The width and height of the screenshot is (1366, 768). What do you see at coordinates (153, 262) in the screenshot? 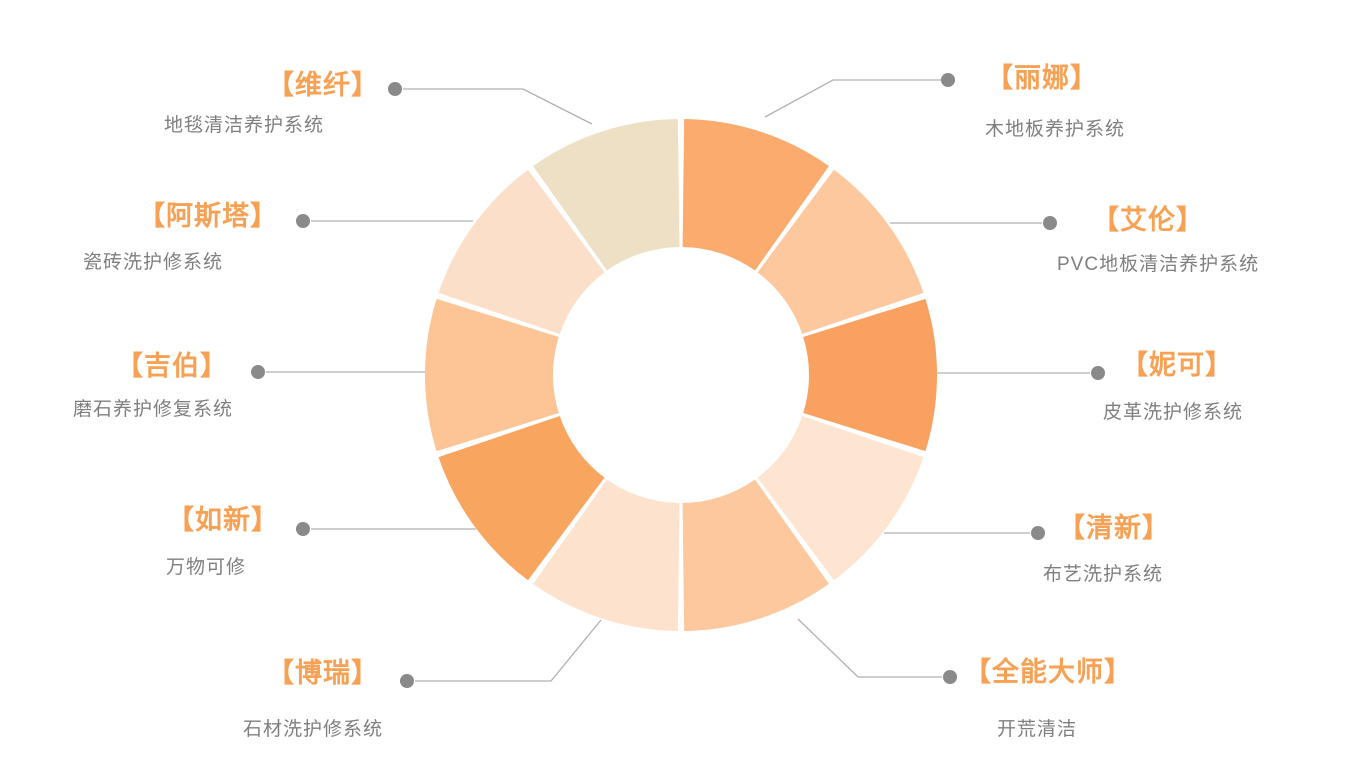
I see `desc-label-asita: 瓷砖洗护修系统` at bounding box center [153, 262].